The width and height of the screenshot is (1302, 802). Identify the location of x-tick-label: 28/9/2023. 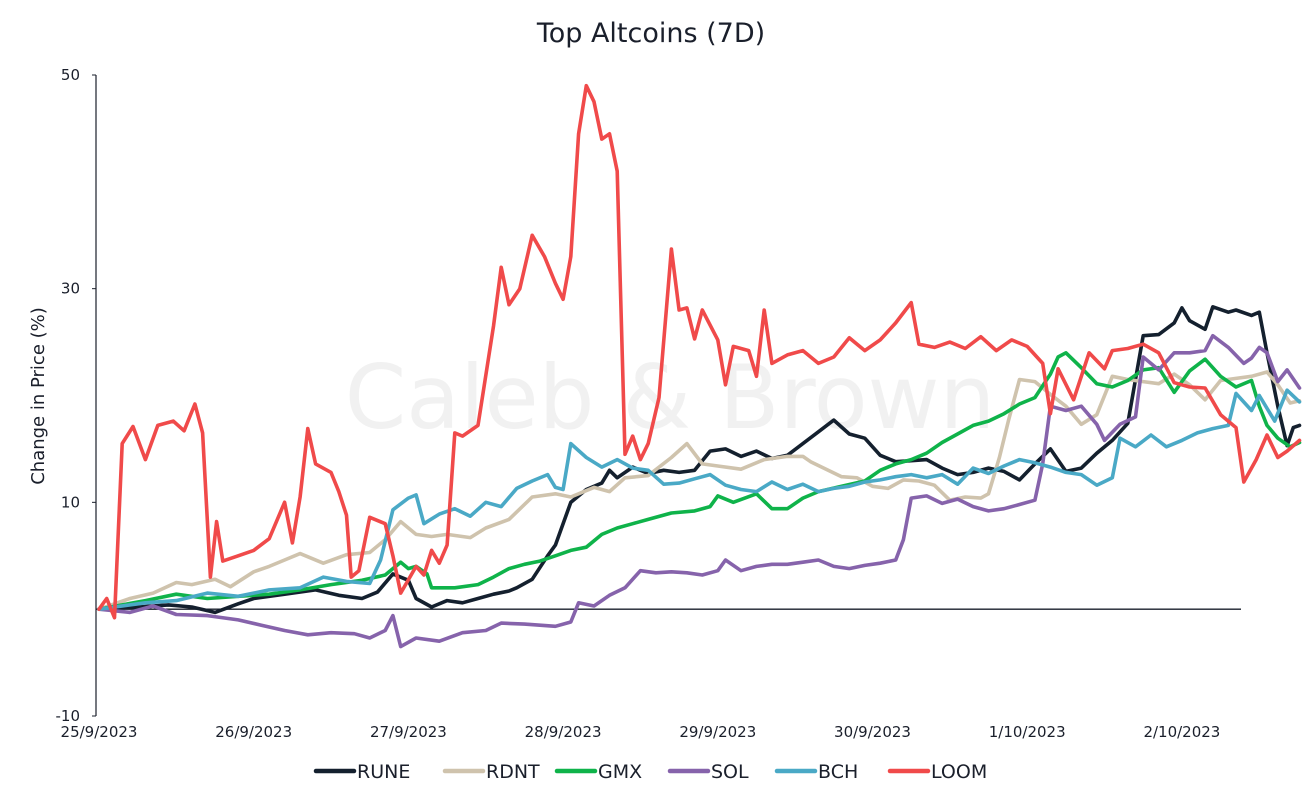
(563, 732).